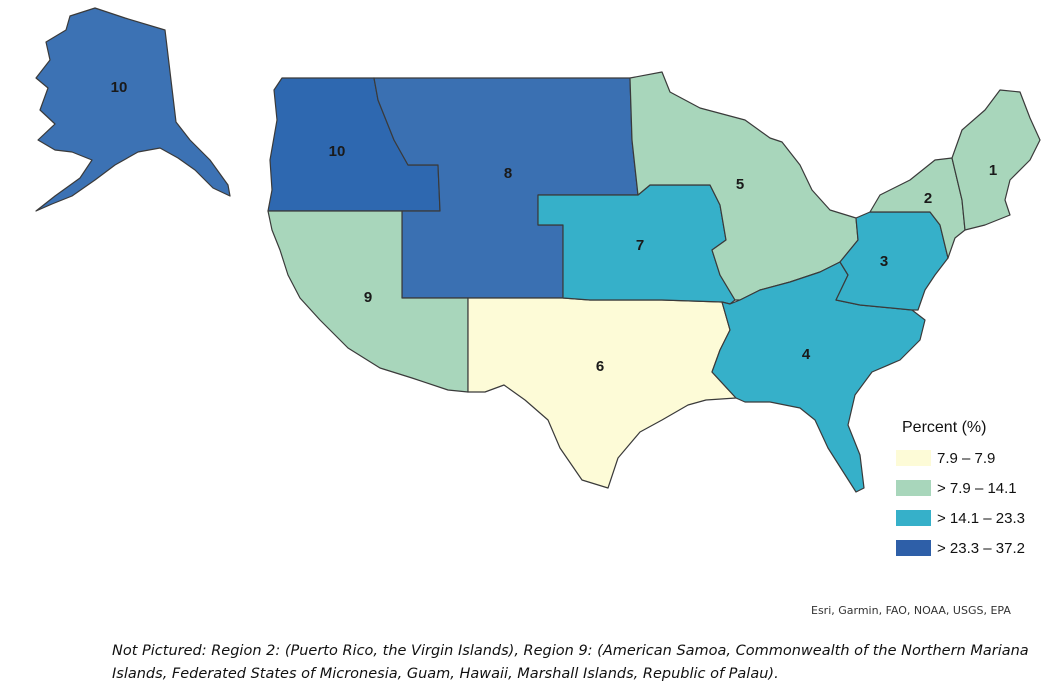 Image resolution: width=1050 pixels, height=687 pixels. I want to click on legend-item: > 14.1 – 23.3, so click(971, 518).